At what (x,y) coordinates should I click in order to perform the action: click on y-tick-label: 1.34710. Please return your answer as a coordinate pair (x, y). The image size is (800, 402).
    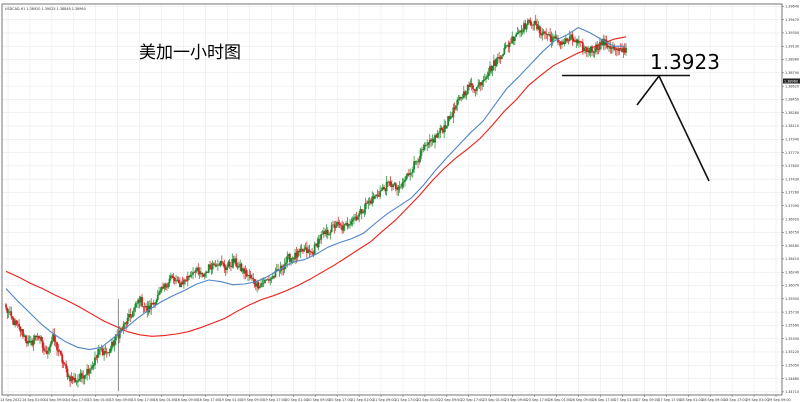
    Looking at the image, I should click on (792, 392).